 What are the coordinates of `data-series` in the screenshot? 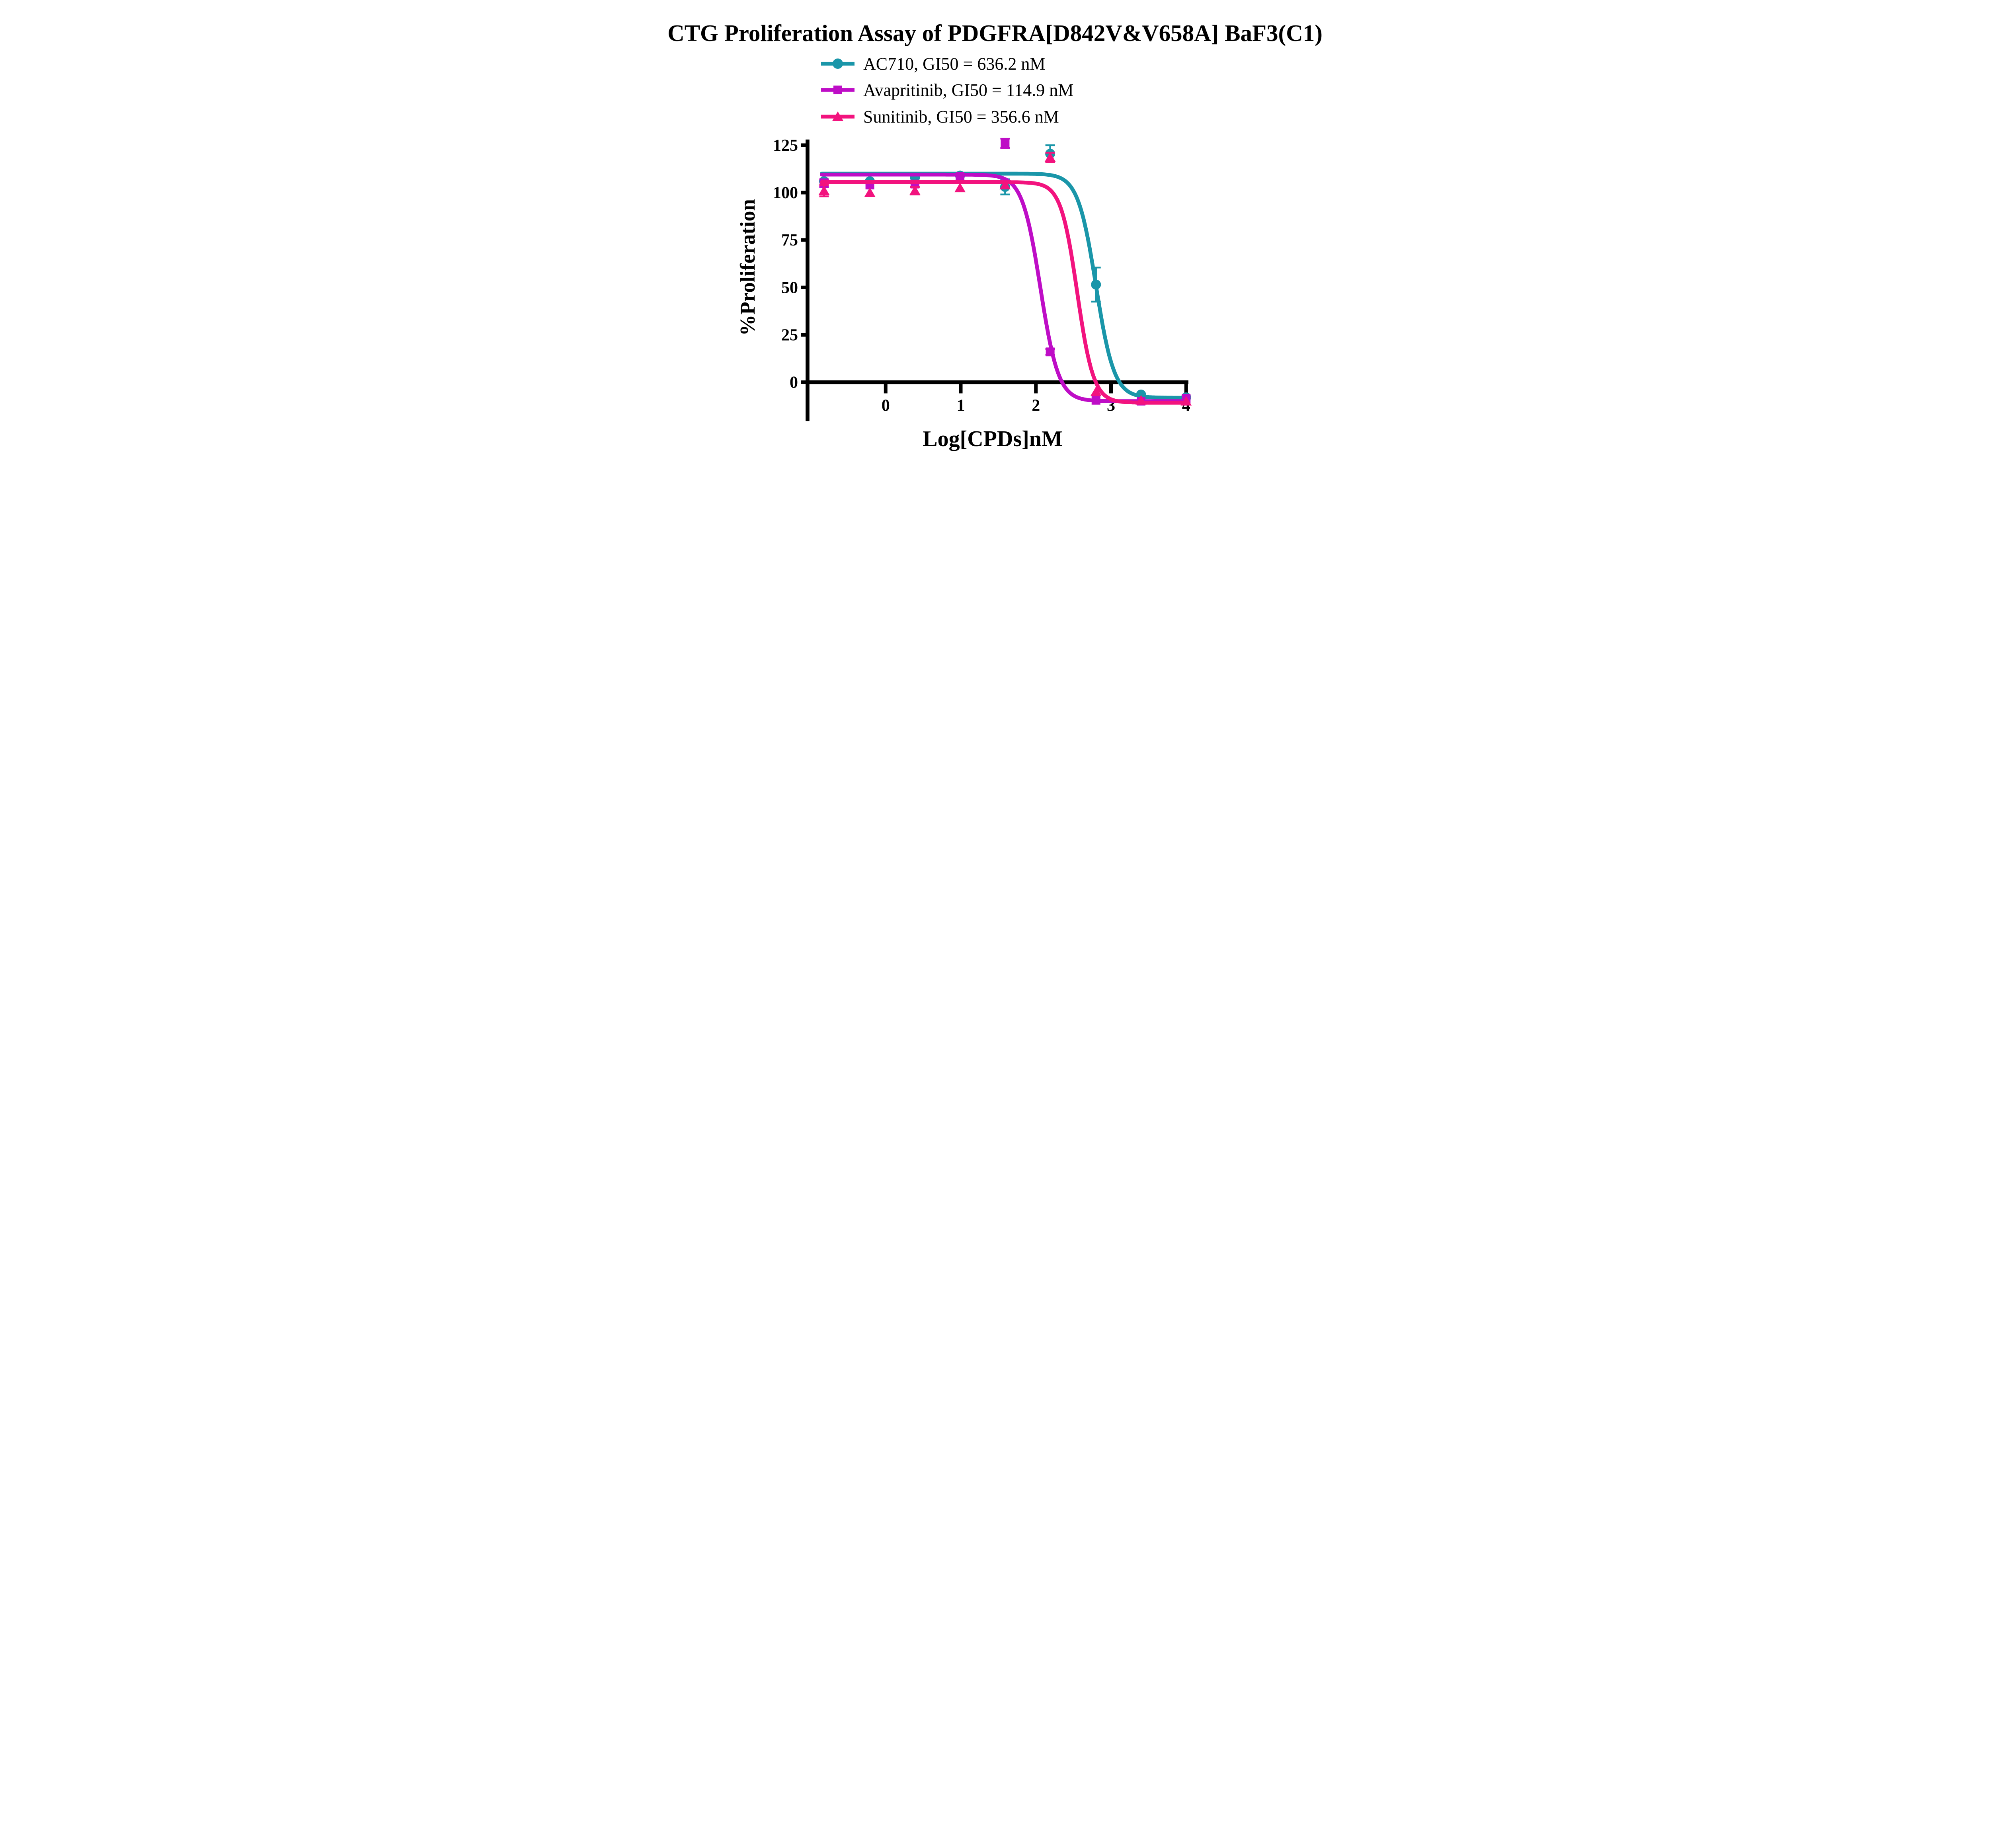 It's located at (1005, 271).